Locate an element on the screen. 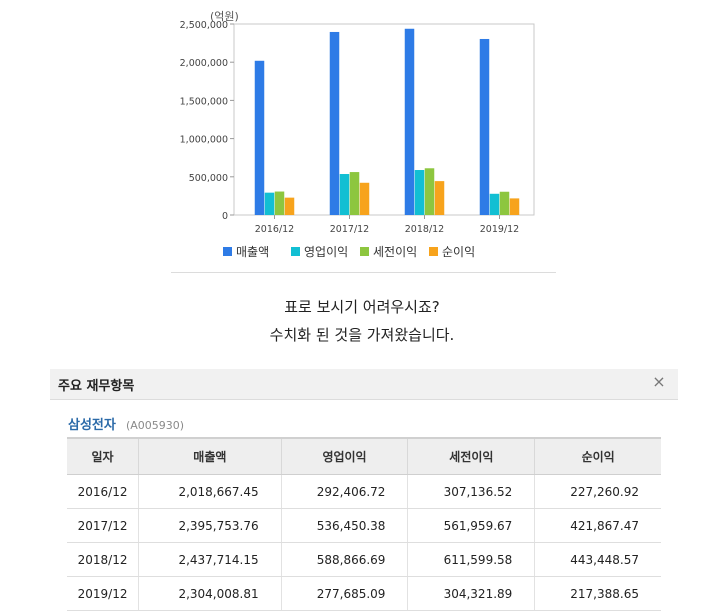  table-header-row: 일자 매출액 영업이익 세전이익 순이익 is located at coordinates (364, 456).